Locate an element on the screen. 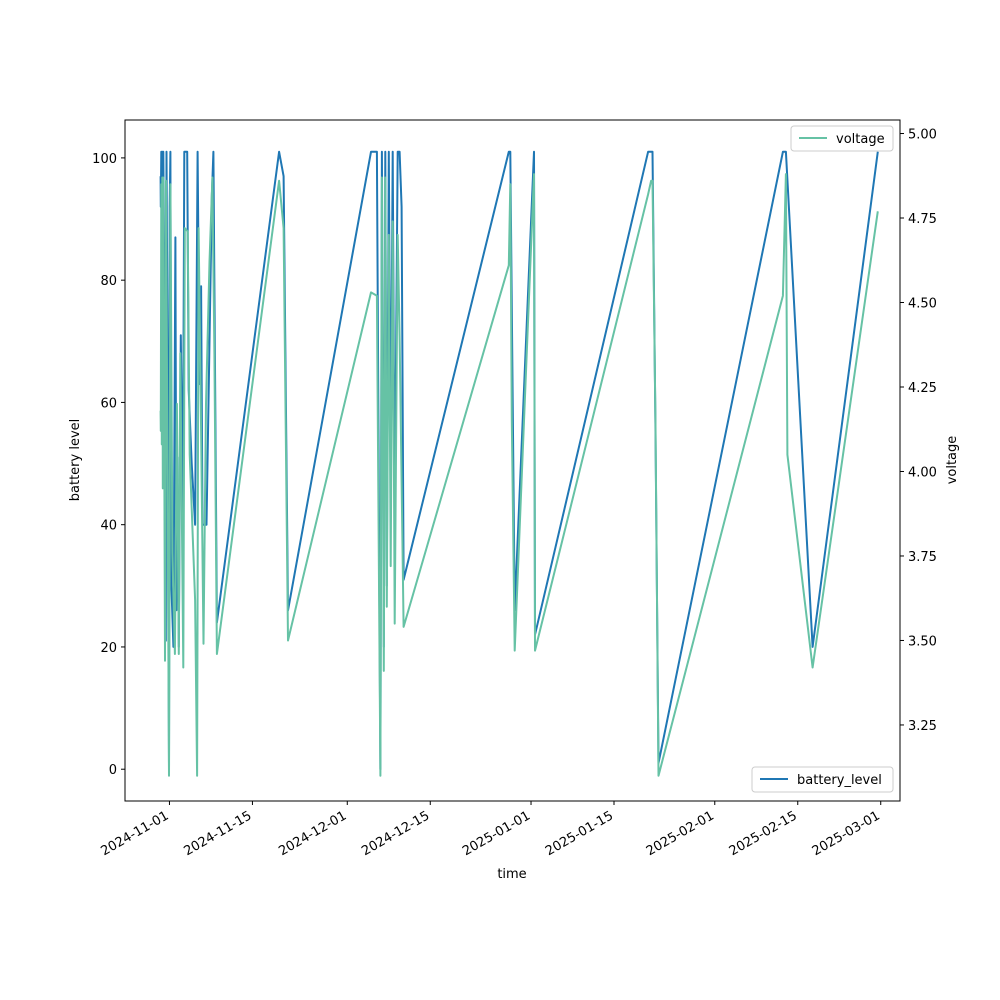 This screenshot has height=1000, width=1000. y-left-tick-label: 60 is located at coordinates (108, 403).